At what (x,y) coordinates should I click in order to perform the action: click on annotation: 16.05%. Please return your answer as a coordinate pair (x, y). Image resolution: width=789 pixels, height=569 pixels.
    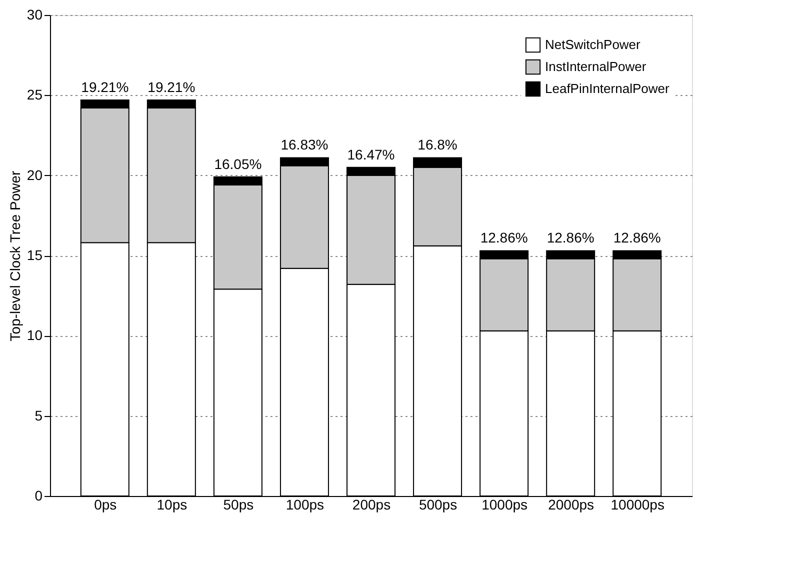
    Looking at the image, I should click on (238, 164).